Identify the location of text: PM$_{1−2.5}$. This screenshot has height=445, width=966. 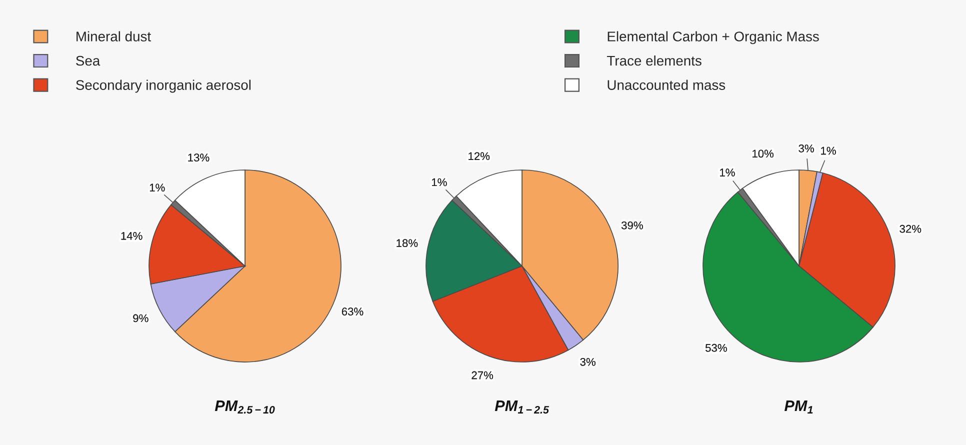
(522, 407).